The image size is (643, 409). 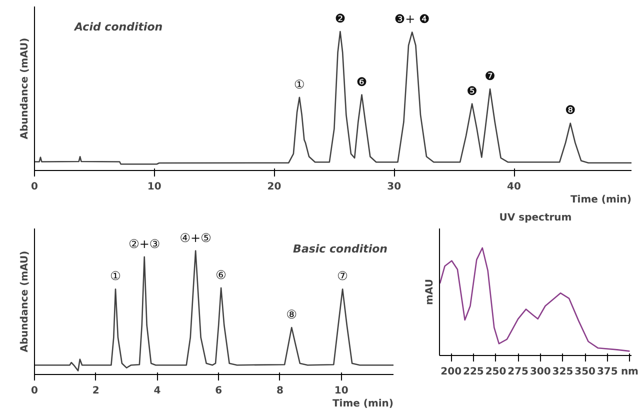 I want to click on x-tick-label: nm, so click(x=629, y=372).